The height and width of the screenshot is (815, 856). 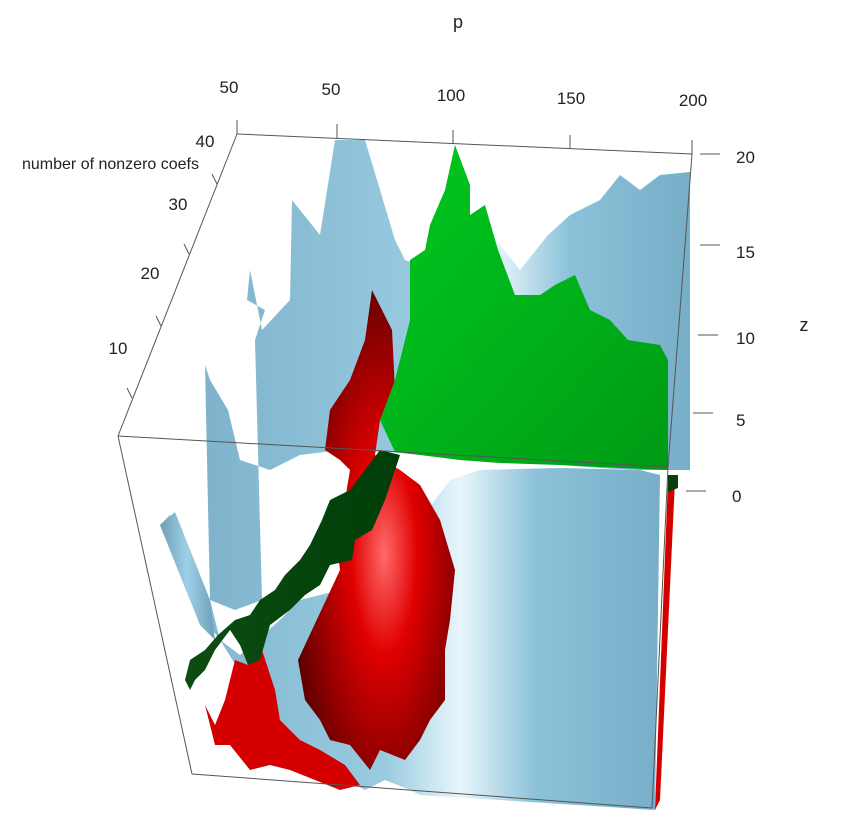 I want to click on z-tick-label-2: 5, so click(x=740, y=420).